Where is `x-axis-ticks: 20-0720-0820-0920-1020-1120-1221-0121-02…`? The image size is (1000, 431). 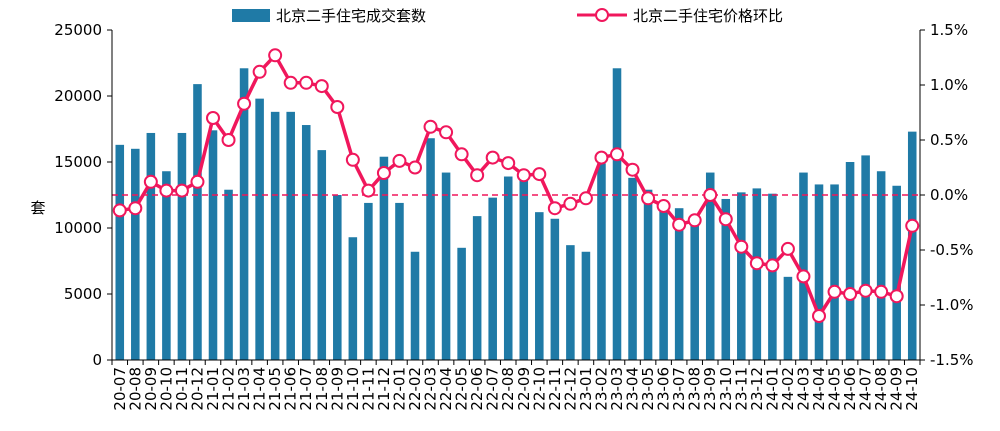 x-axis-ticks: 20-0720-0820-0920-1020-1120-1221-0121-02… is located at coordinates (516, 385).